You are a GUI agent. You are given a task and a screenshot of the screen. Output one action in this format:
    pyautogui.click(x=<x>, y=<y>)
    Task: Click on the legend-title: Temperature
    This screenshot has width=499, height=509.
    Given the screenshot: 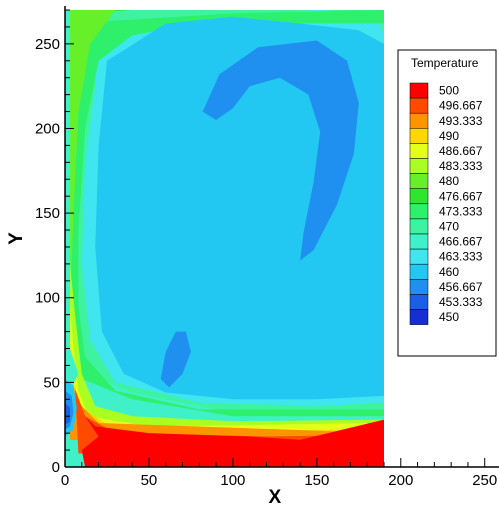 What is the action you would take?
    pyautogui.click(x=445, y=63)
    